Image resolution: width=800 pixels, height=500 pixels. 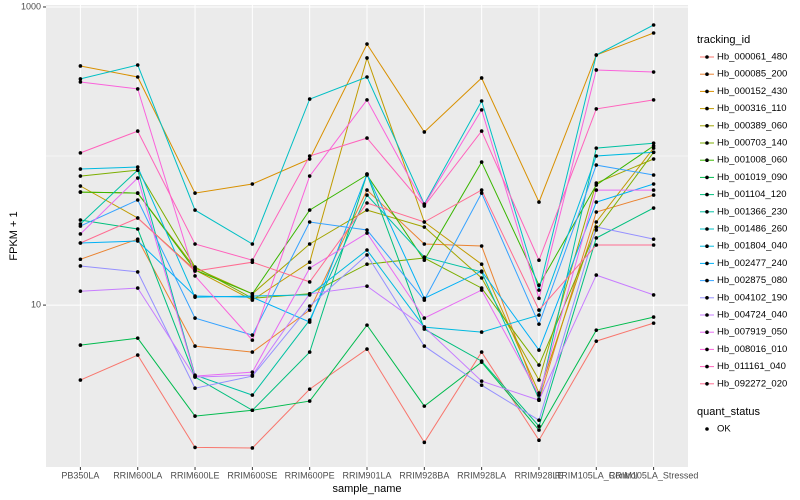 I want to click on x-tick-label: RRIM901LA, so click(x=366, y=475).